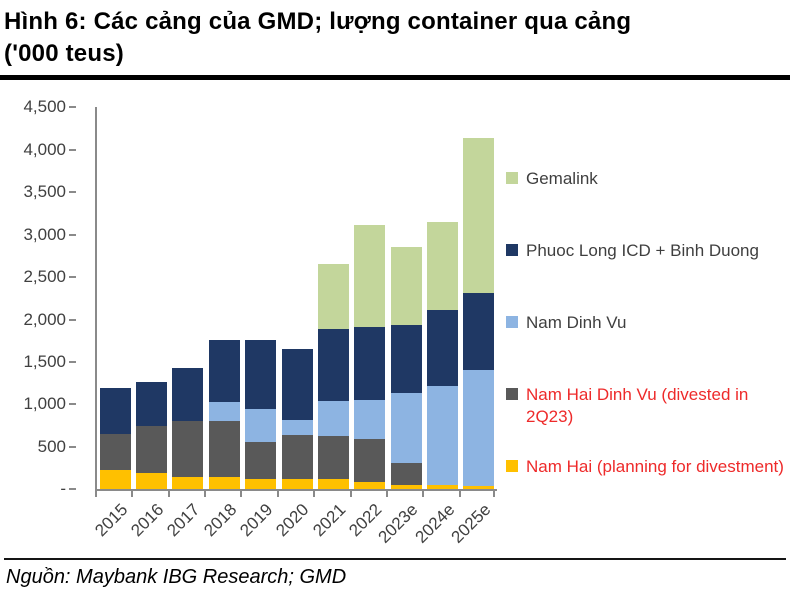  I want to click on legend-item: Nam Hai Dinh Vu (divested in 2Q23), so click(647, 405).